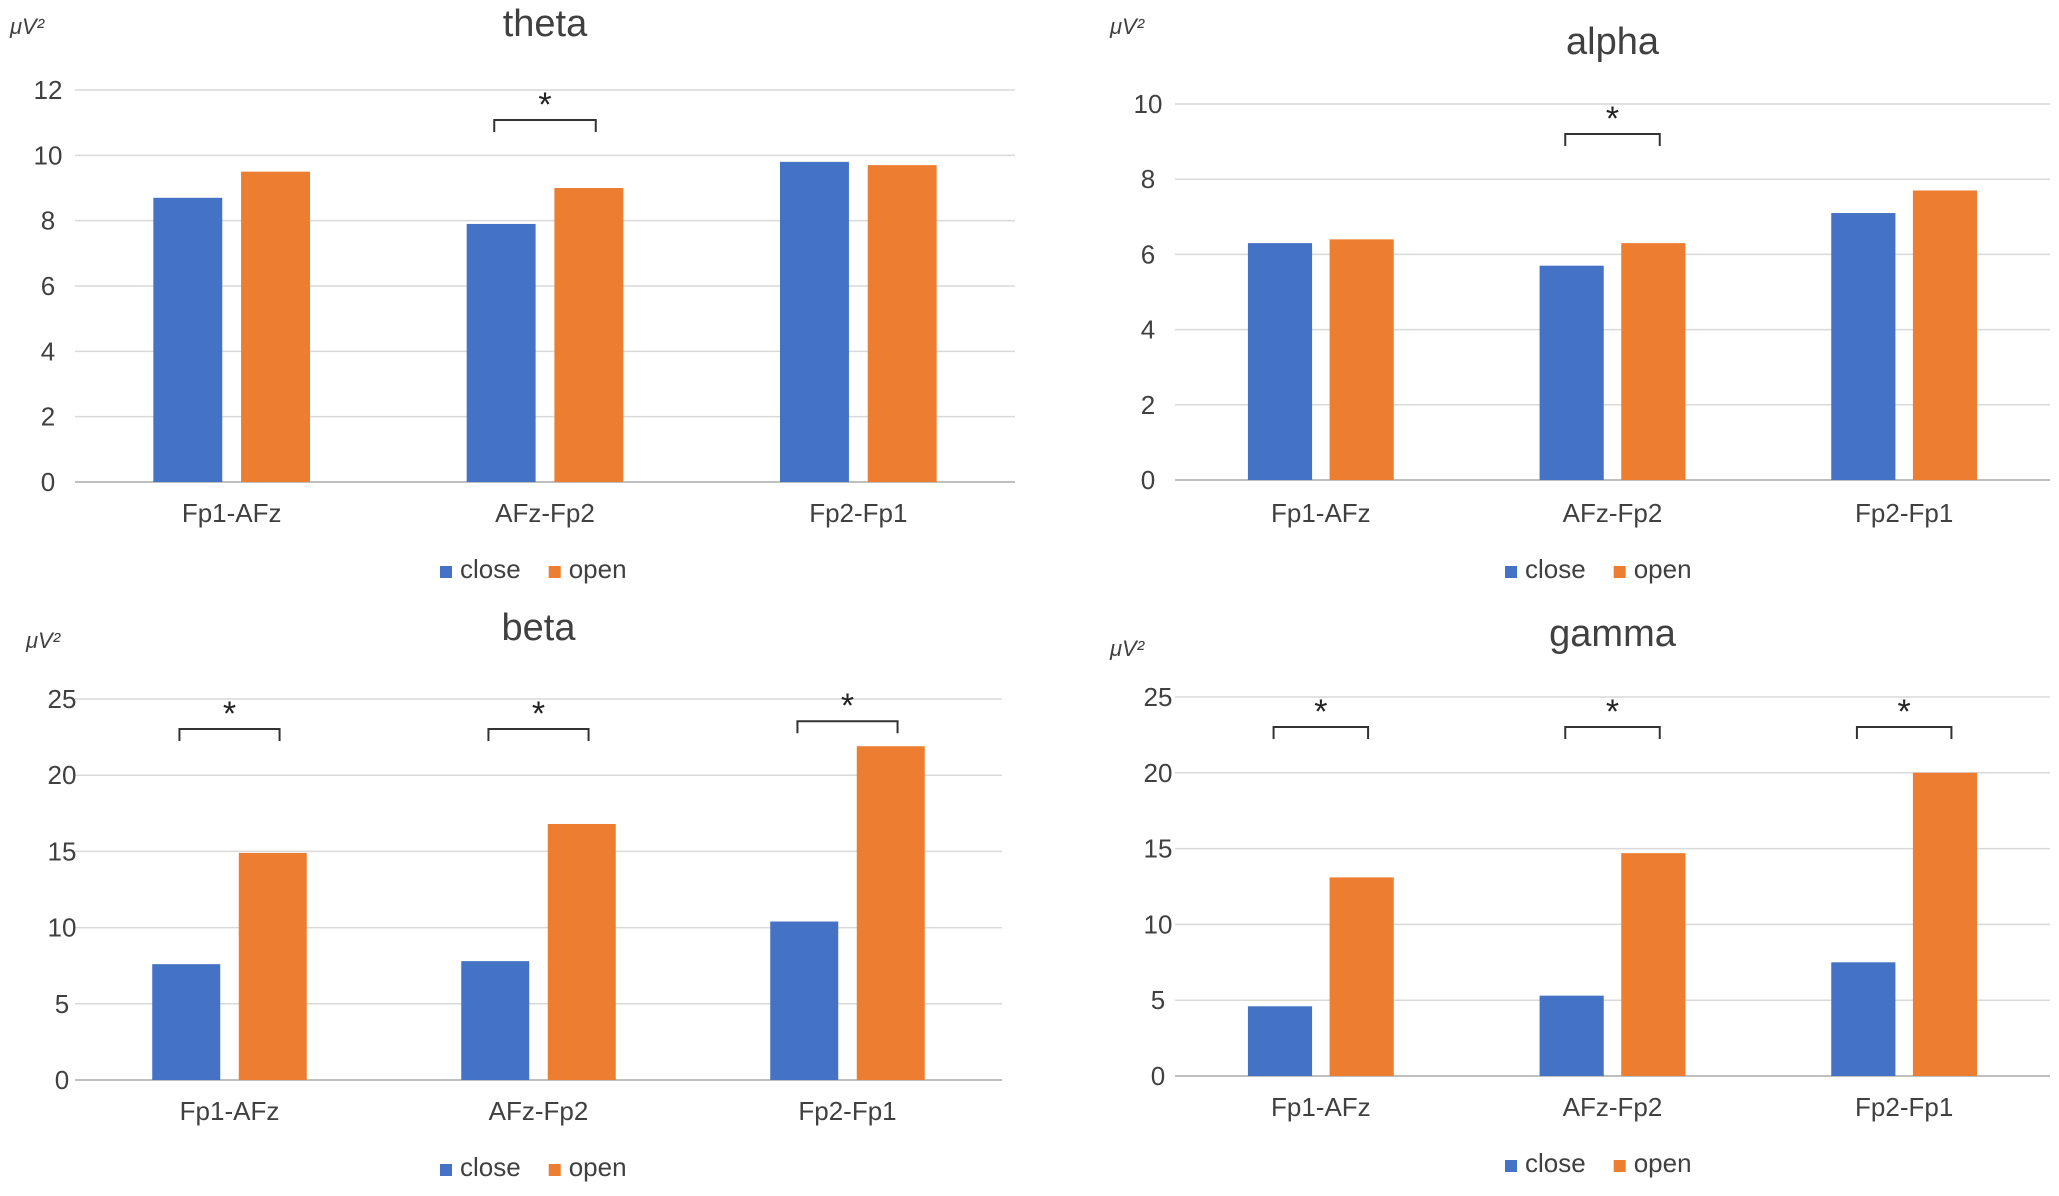 The height and width of the screenshot is (1196, 2059). Describe the element at coordinates (48, 90) in the screenshot. I see `y-tick-label: 12` at that location.